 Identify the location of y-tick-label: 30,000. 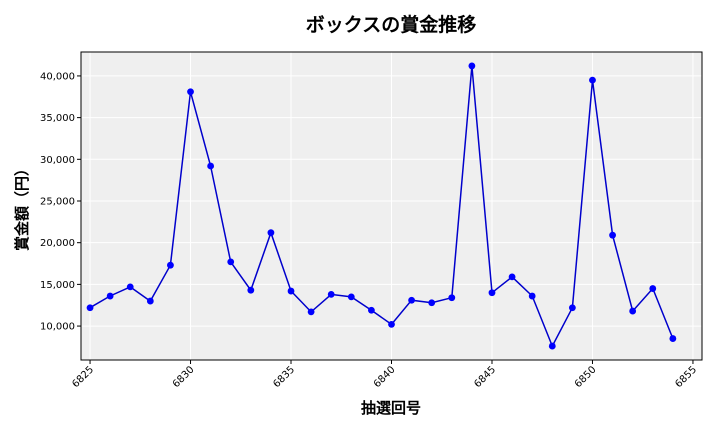
(57, 160).